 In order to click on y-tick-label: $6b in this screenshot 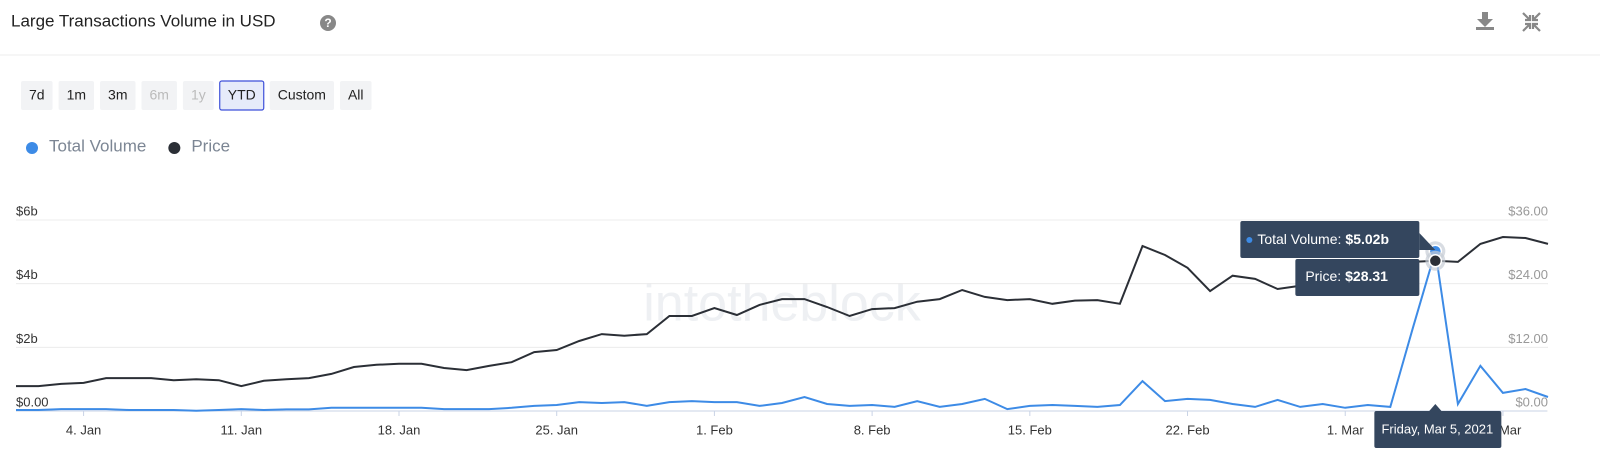, I will do `click(27, 210)`.